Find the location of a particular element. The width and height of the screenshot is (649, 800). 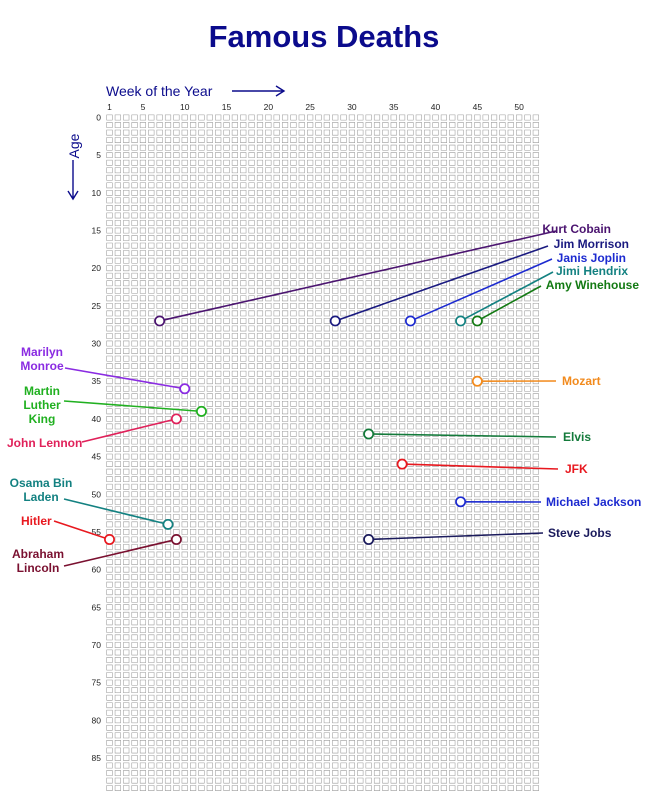

abraham-lincoln-leader-line is located at coordinates (120, 552).